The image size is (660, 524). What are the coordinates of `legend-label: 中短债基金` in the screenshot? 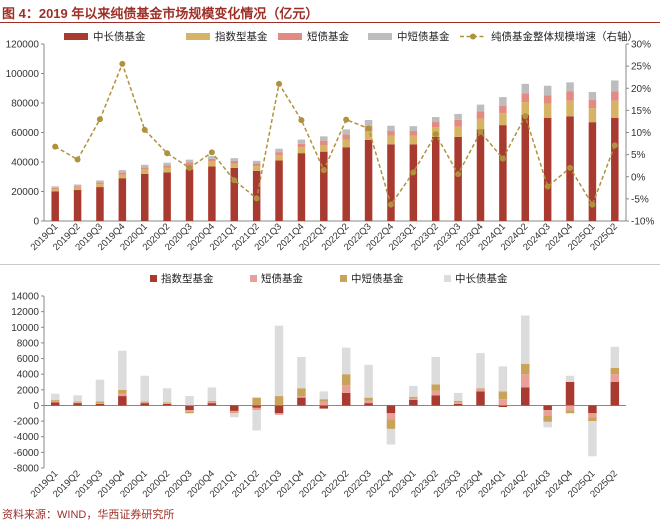 It's located at (423, 36).